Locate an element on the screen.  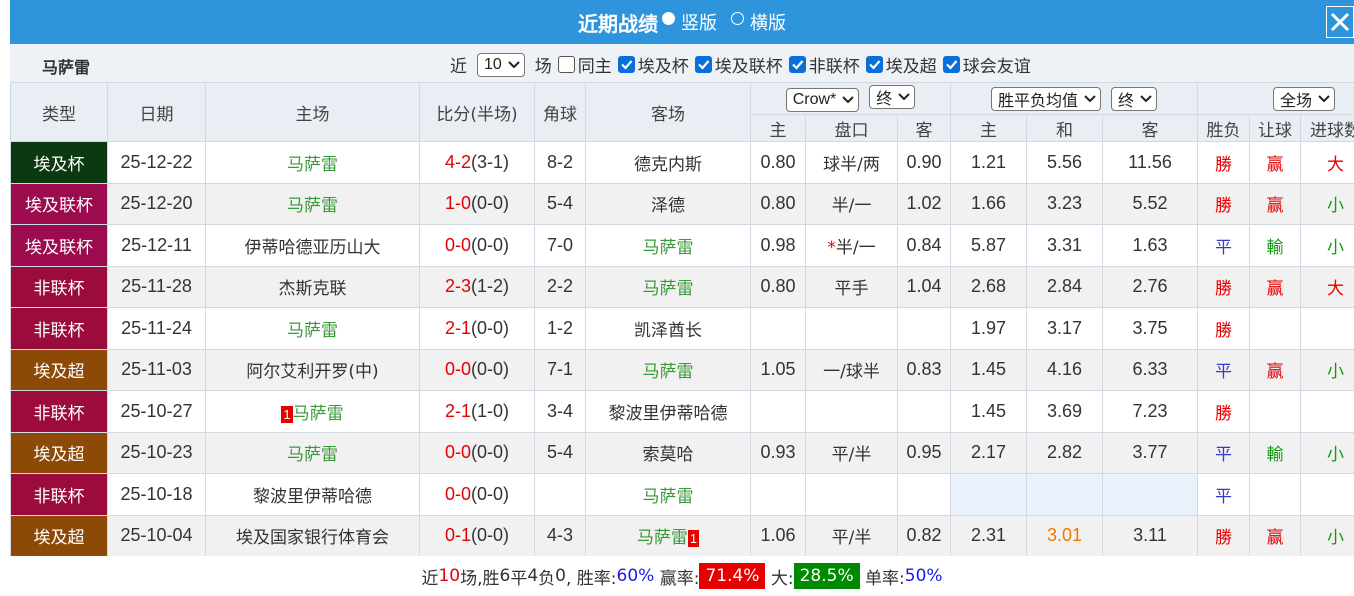
home-team: 黎波里伊蒂哈德 is located at coordinates (312, 494).